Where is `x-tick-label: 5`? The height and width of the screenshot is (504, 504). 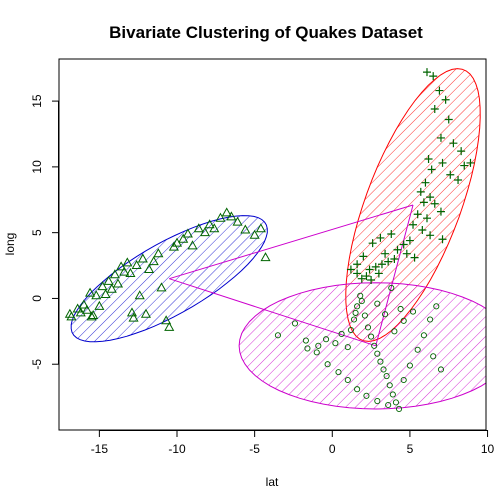 x-tick-label: 5 is located at coordinates (410, 449).